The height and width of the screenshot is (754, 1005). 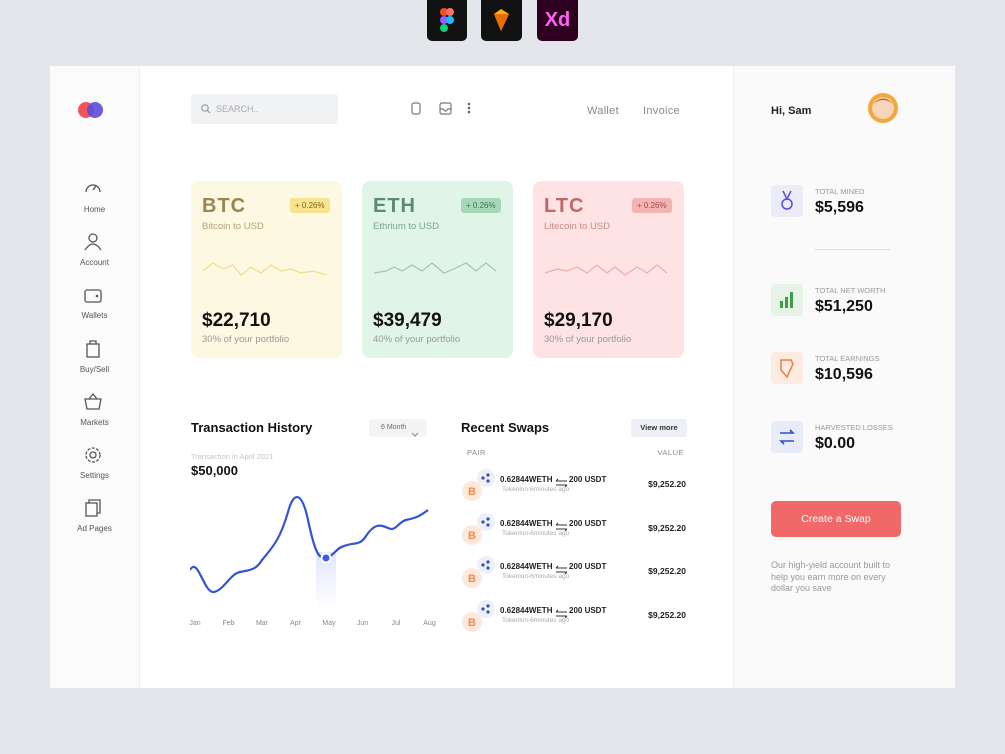 What do you see at coordinates (224, 206) in the screenshot?
I see `card-symbol: BTC` at bounding box center [224, 206].